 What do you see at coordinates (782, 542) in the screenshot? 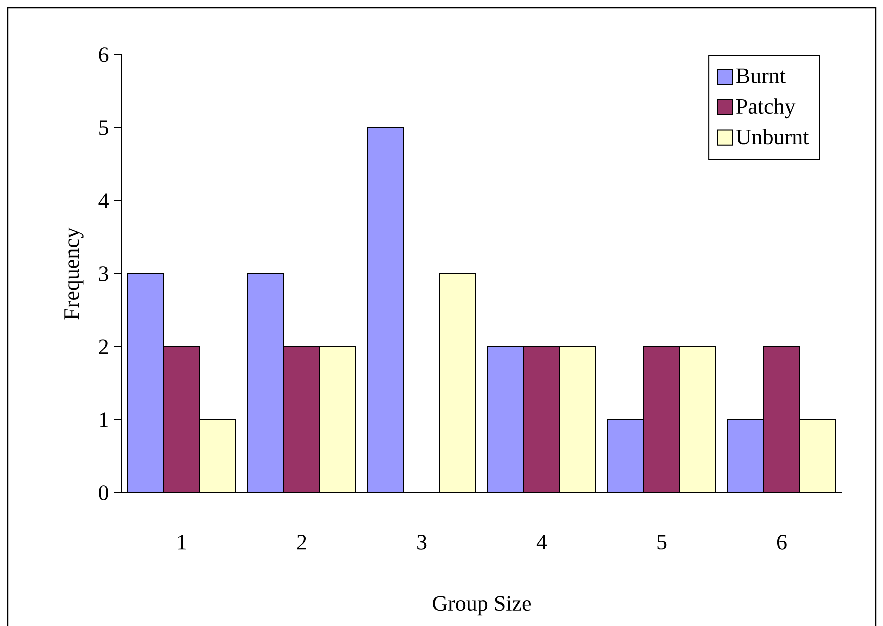
I see `x-tick-label: 6` at bounding box center [782, 542].